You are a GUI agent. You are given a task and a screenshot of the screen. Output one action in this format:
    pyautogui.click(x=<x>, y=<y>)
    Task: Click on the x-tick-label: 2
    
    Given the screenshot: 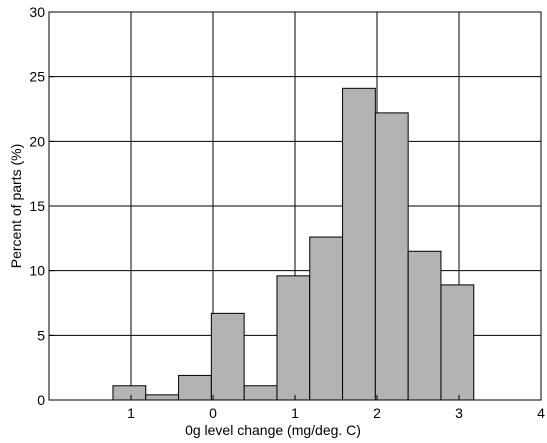 What is the action you would take?
    pyautogui.click(x=377, y=413)
    